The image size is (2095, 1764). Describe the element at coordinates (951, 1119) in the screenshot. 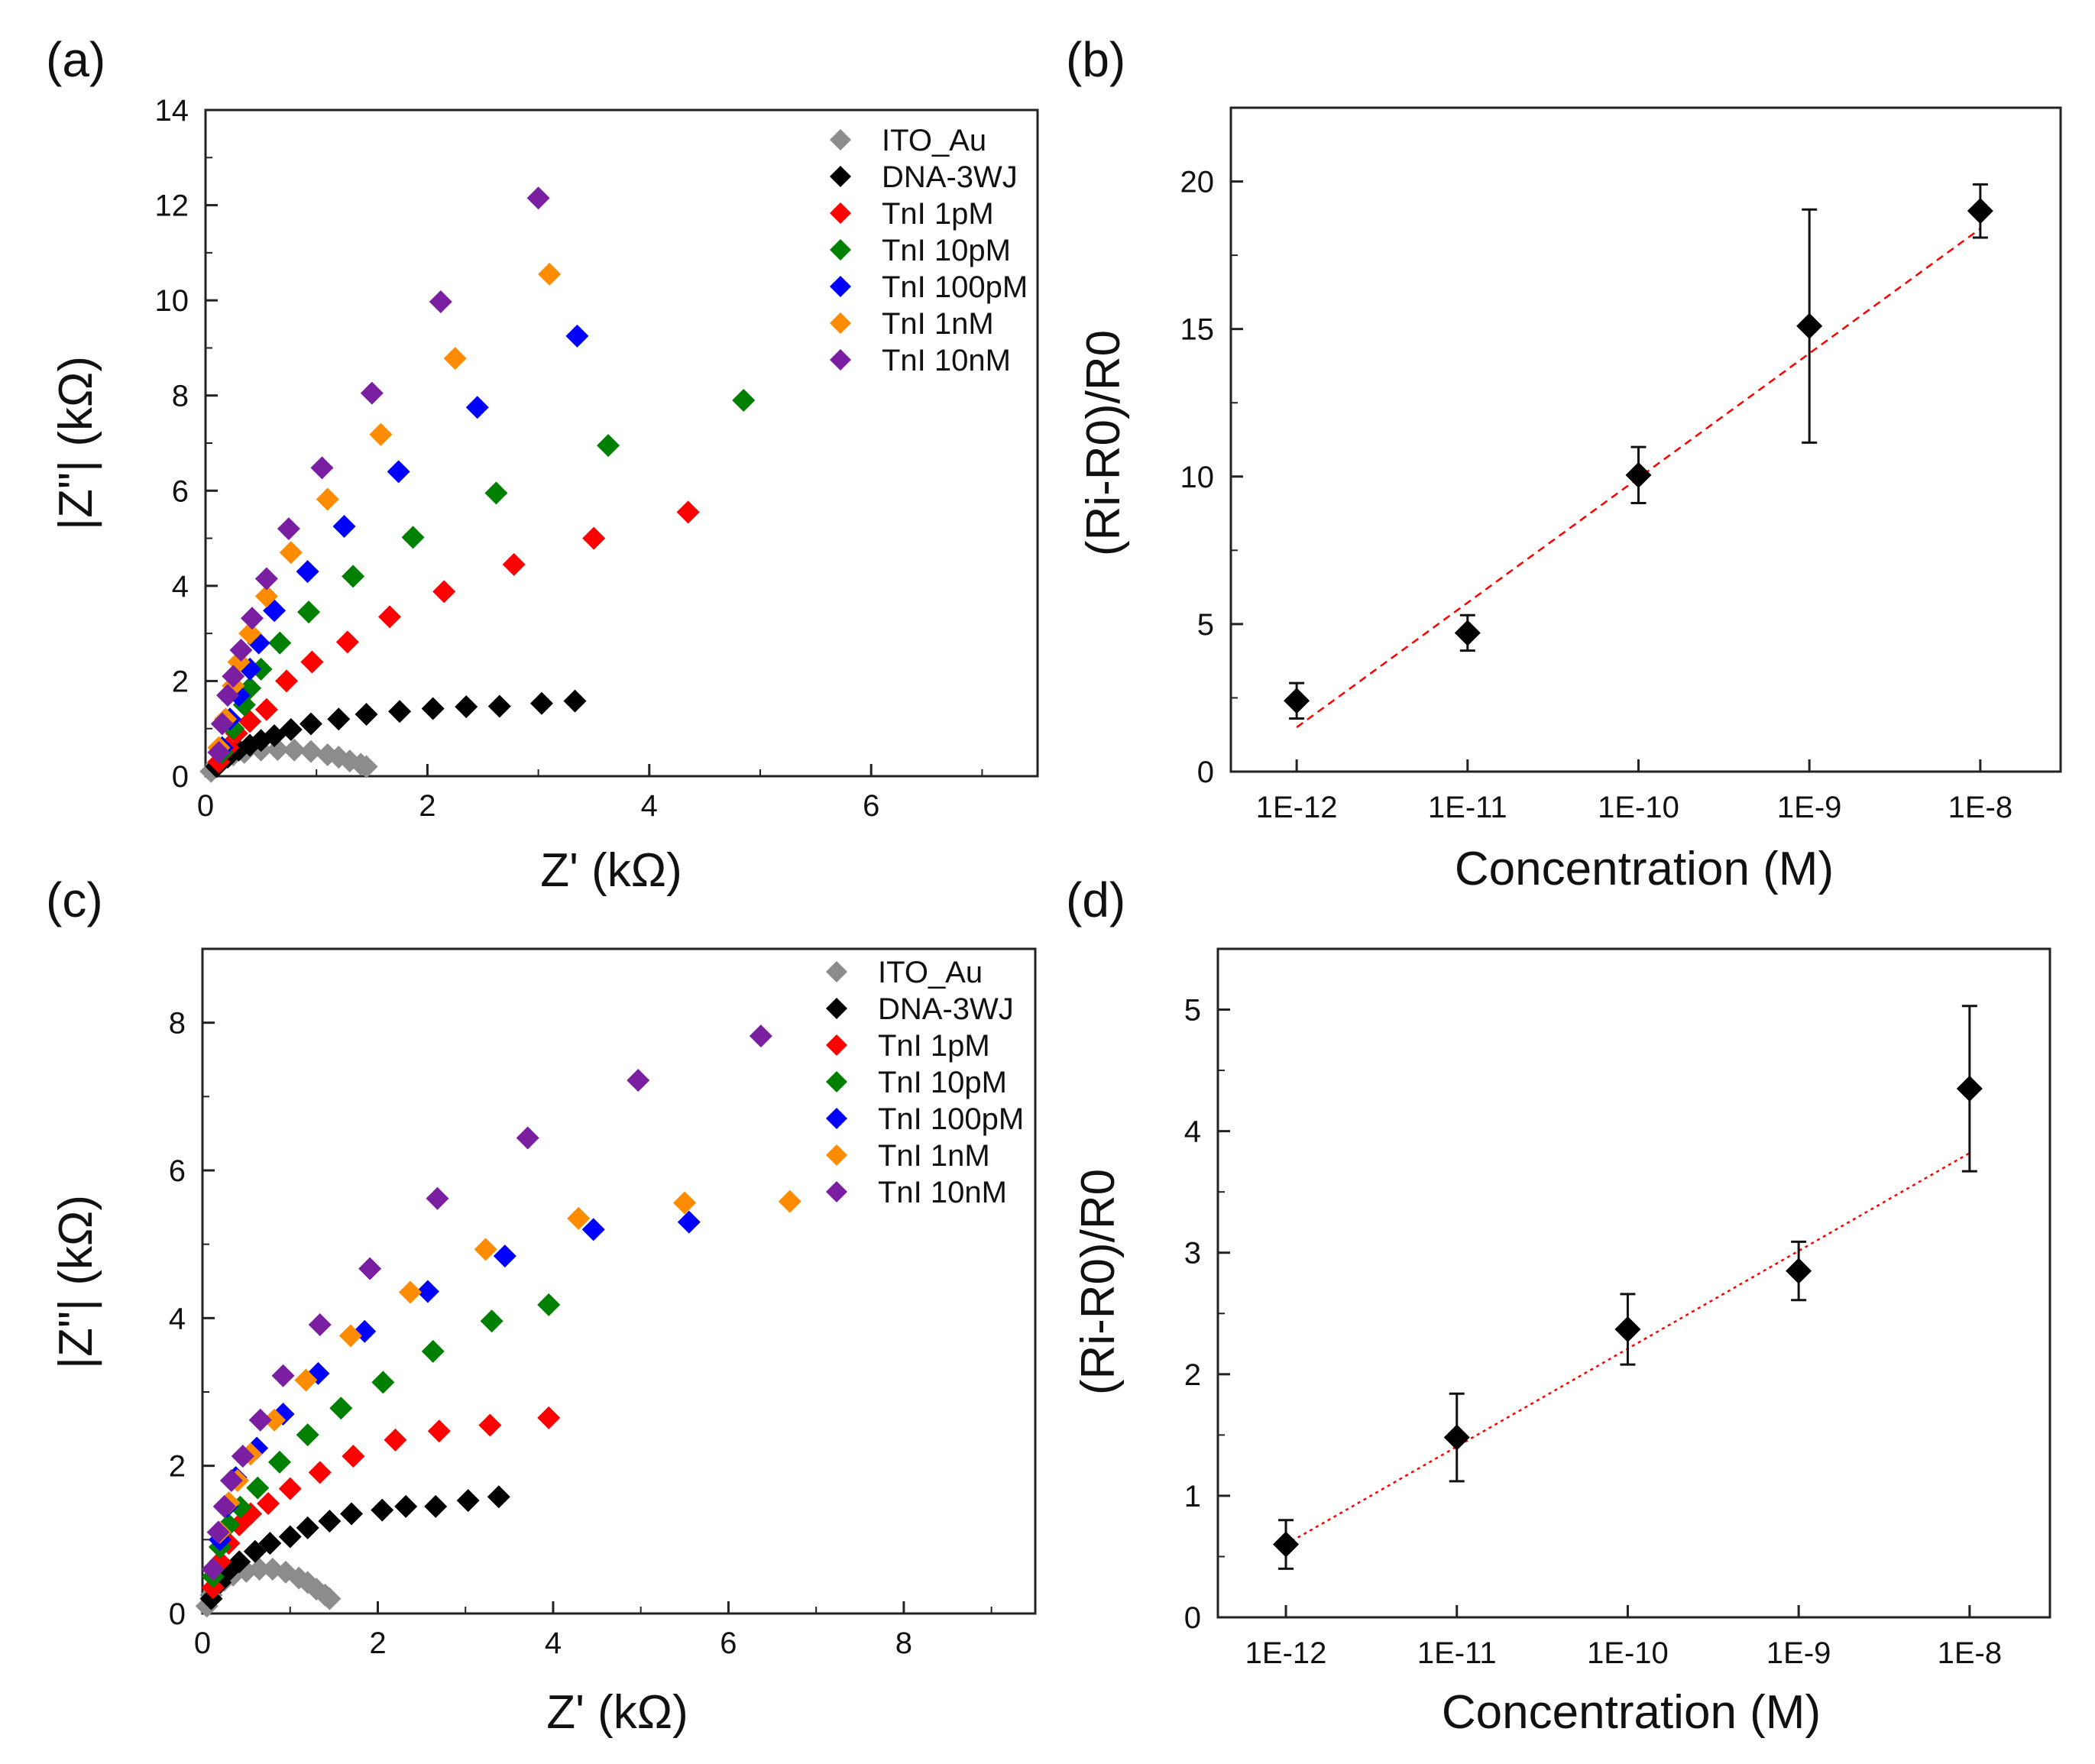

I see `legend-label: TnI 100pM` at that location.